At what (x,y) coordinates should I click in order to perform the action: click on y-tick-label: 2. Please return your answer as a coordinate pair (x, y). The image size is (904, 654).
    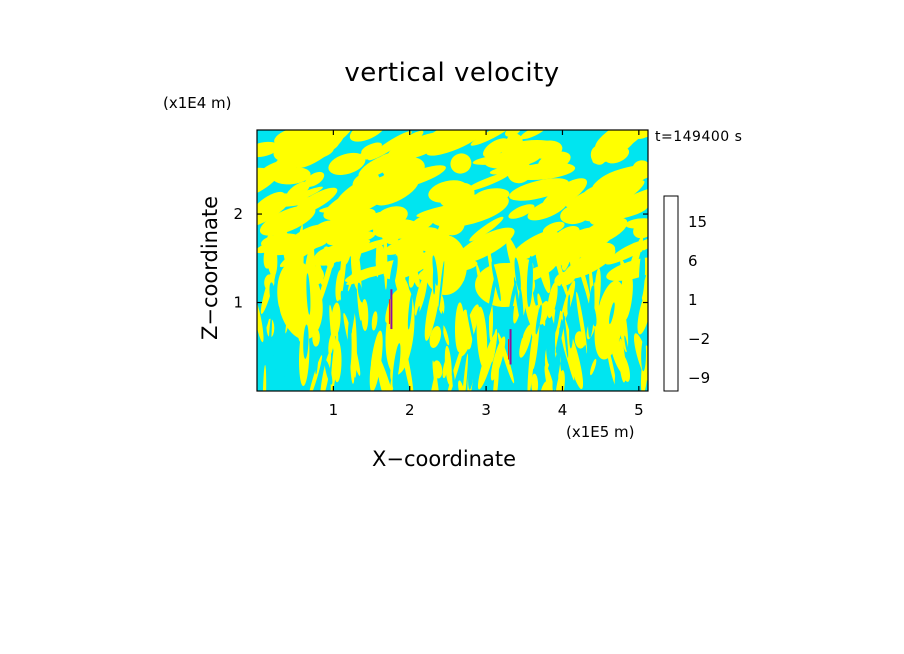
    Looking at the image, I should click on (238, 214).